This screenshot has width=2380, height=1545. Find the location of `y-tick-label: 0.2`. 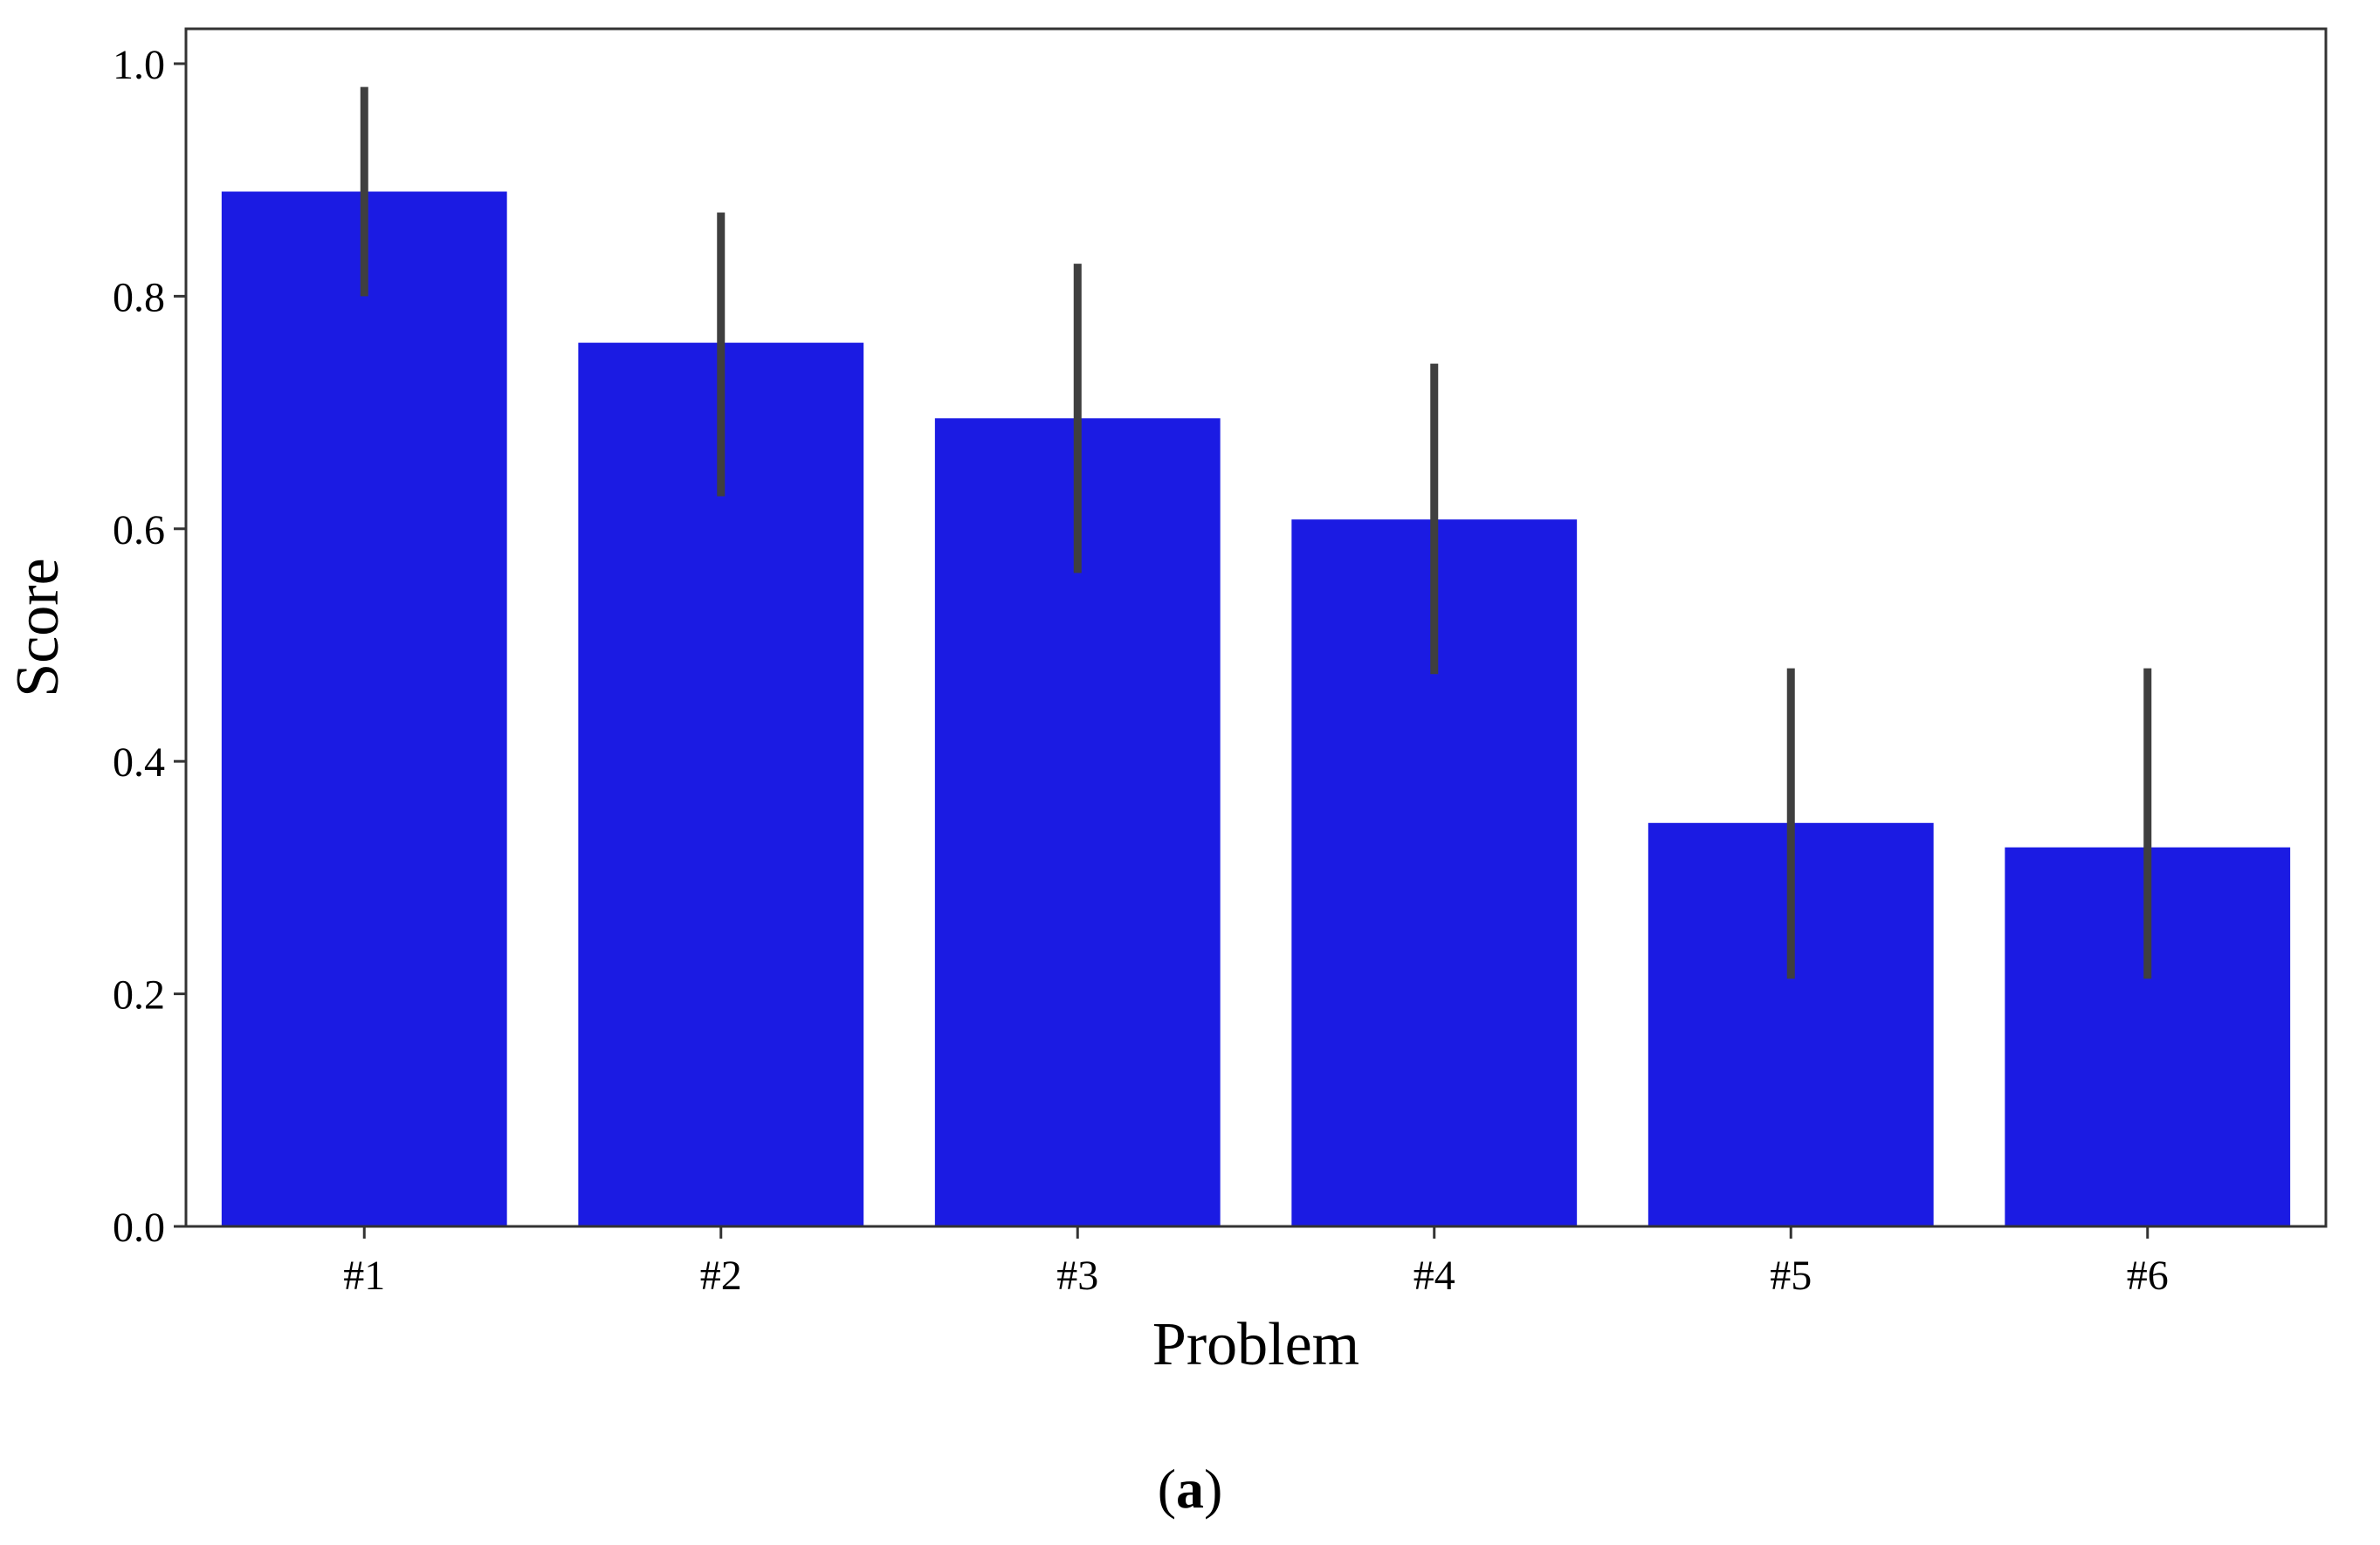

y-tick-label: 0.2 is located at coordinates (139, 995).